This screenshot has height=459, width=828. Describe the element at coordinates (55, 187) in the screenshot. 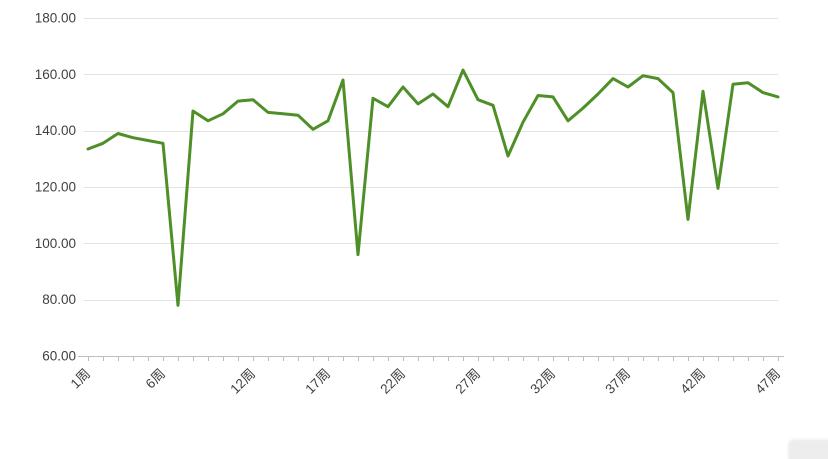

I see `y-axis-tick-label: 120.00` at that location.